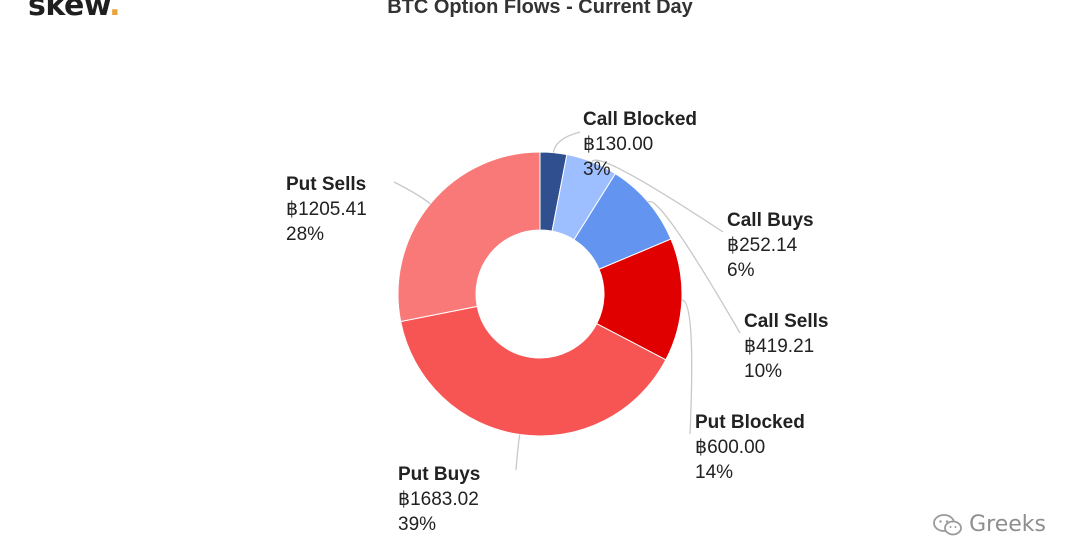 Image resolution: width=1080 pixels, height=543 pixels. What do you see at coordinates (714, 472) in the screenshot?
I see `slice-percent: 14%` at bounding box center [714, 472].